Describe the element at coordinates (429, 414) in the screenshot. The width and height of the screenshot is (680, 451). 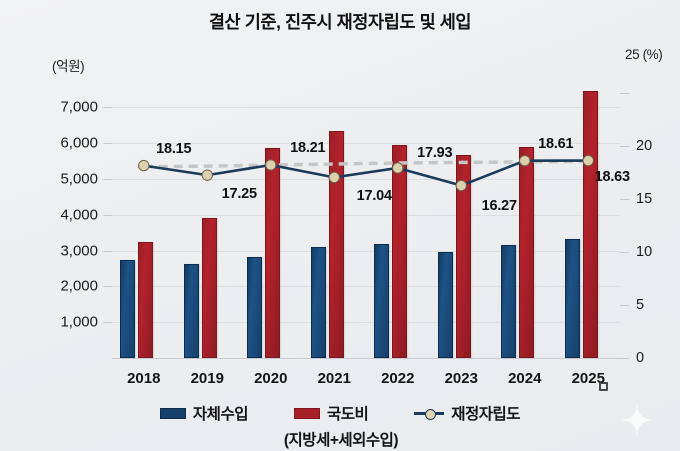
I see `legend-swatch-line-icon` at that location.